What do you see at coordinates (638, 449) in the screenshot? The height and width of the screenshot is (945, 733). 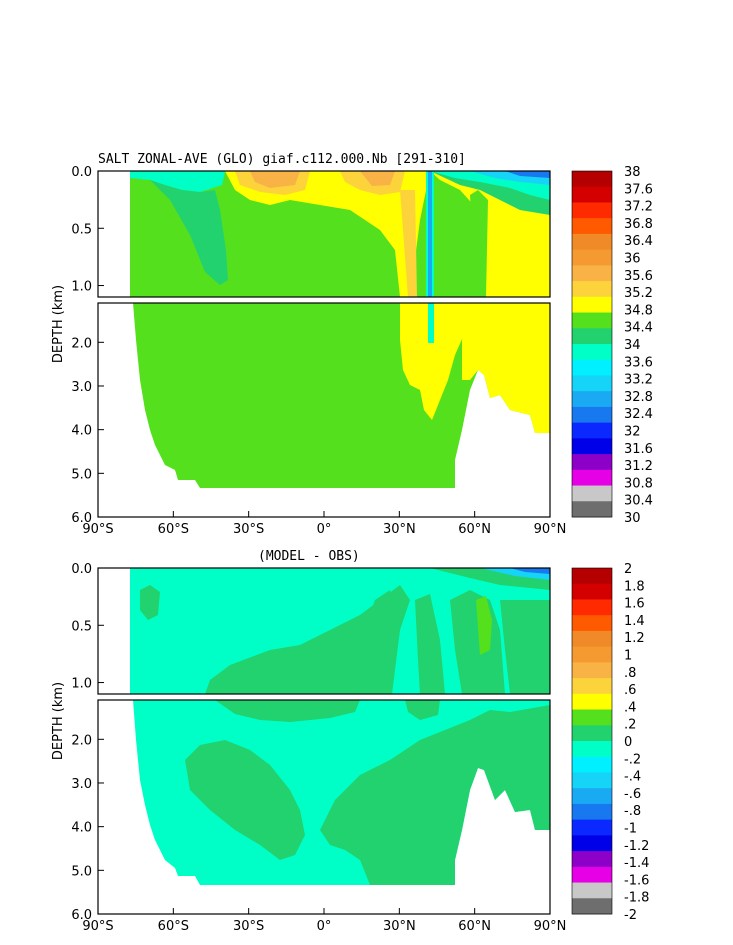 I see `colorbar-label: 31.6` at bounding box center [638, 449].